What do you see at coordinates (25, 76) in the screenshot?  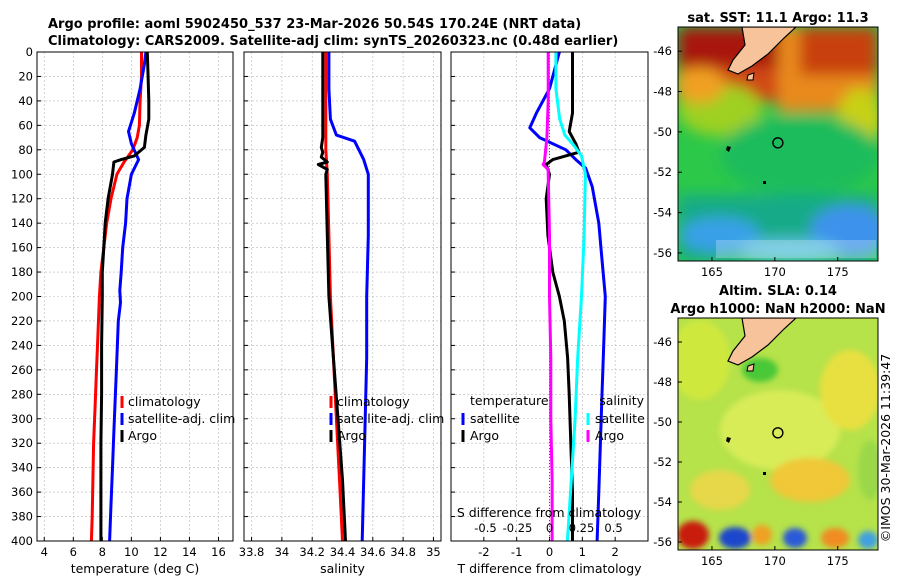 I see `y-tick-label: 20` at bounding box center [25, 76].